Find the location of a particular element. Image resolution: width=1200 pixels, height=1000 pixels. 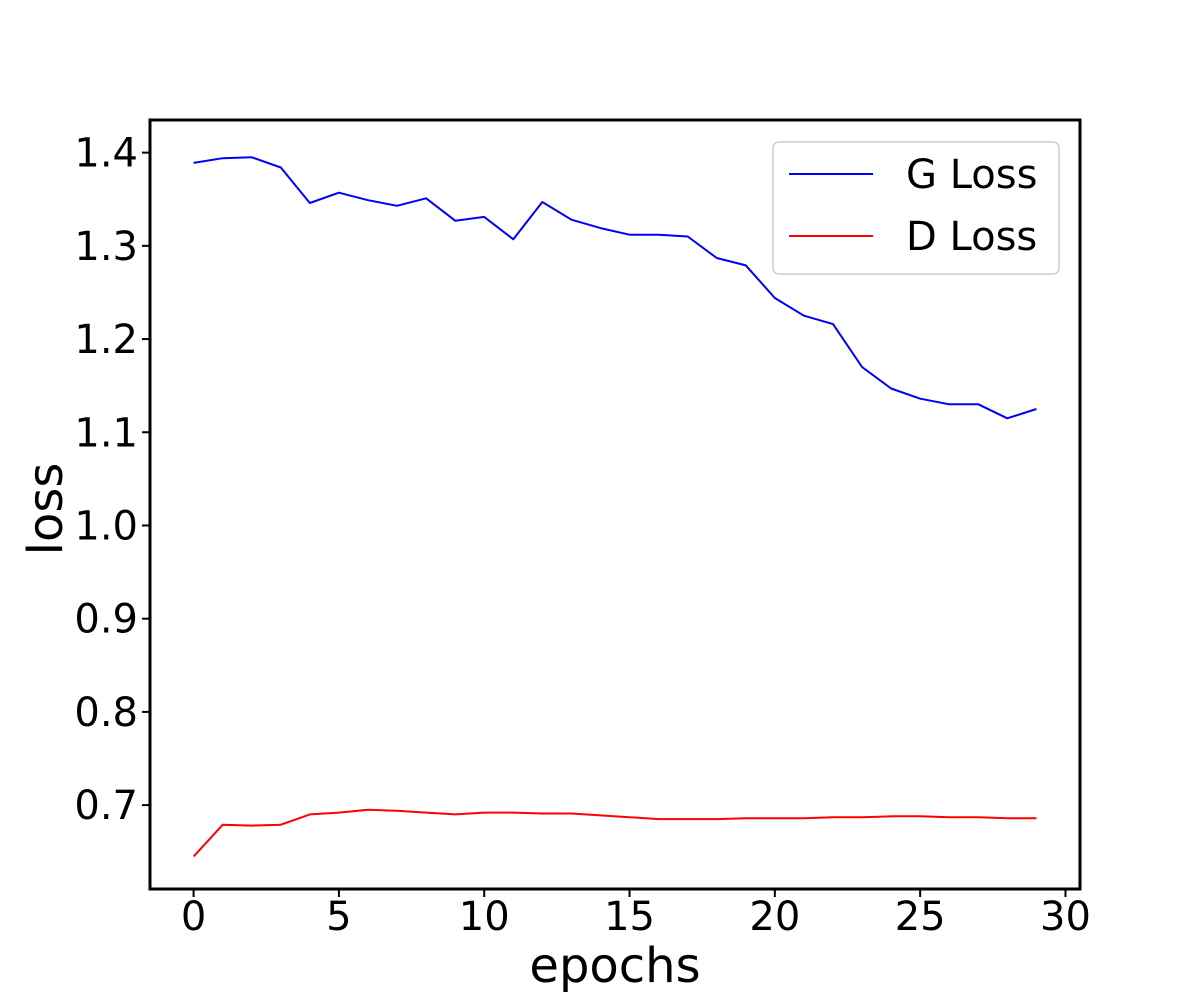

y-tick-label: 1.4 is located at coordinates (106, 154).